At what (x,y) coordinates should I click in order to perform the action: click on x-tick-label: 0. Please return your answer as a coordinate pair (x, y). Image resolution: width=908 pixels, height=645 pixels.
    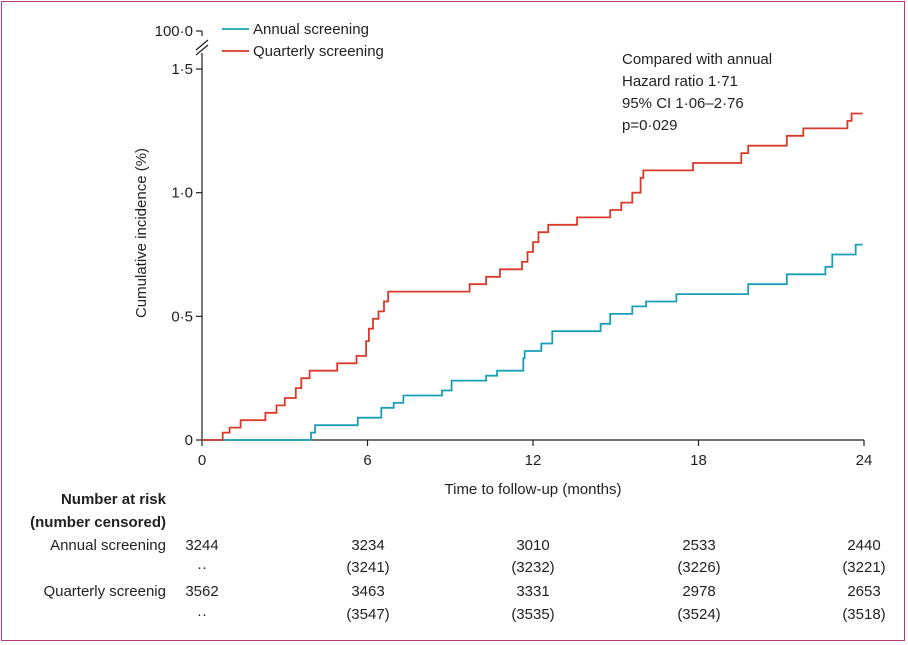
    Looking at the image, I should click on (202, 460).